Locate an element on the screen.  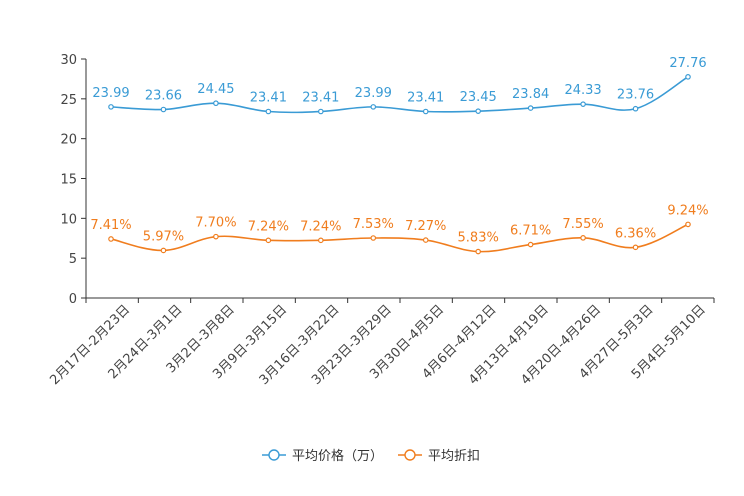
y-tick-label: 15 is located at coordinates (68, 180).